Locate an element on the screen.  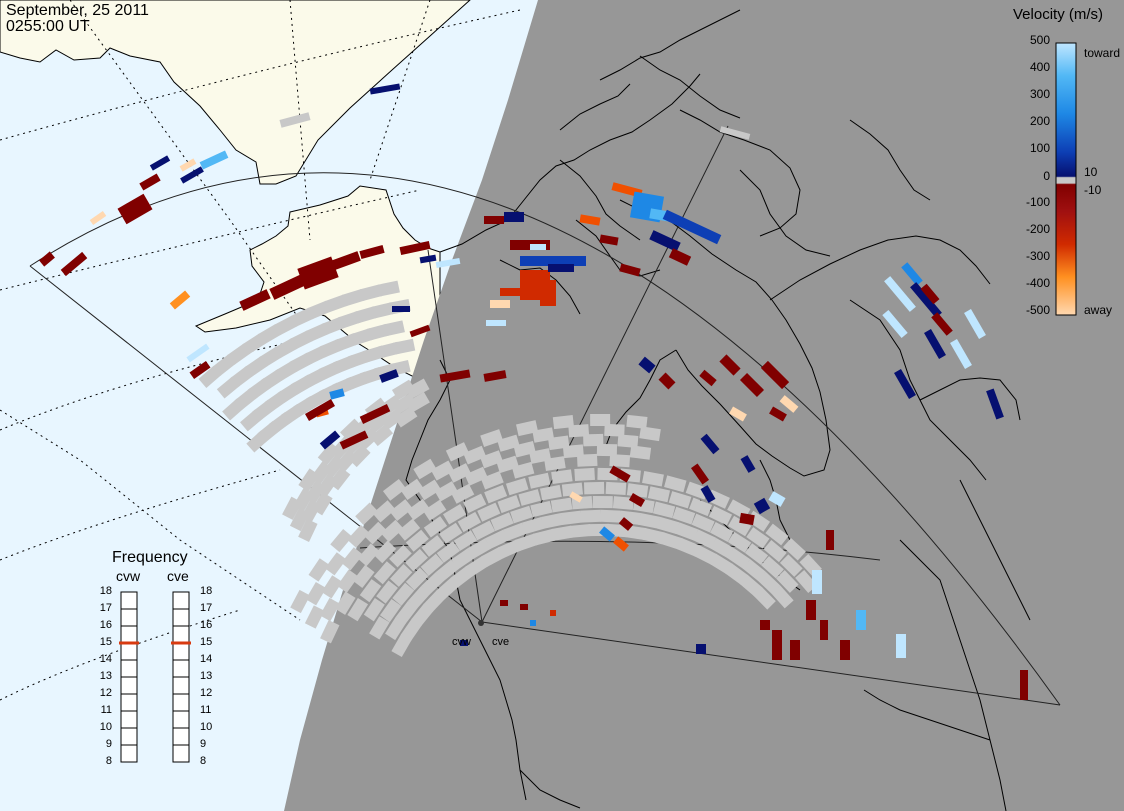
velocity-tick-label: 200 is located at coordinates (1039, 121).